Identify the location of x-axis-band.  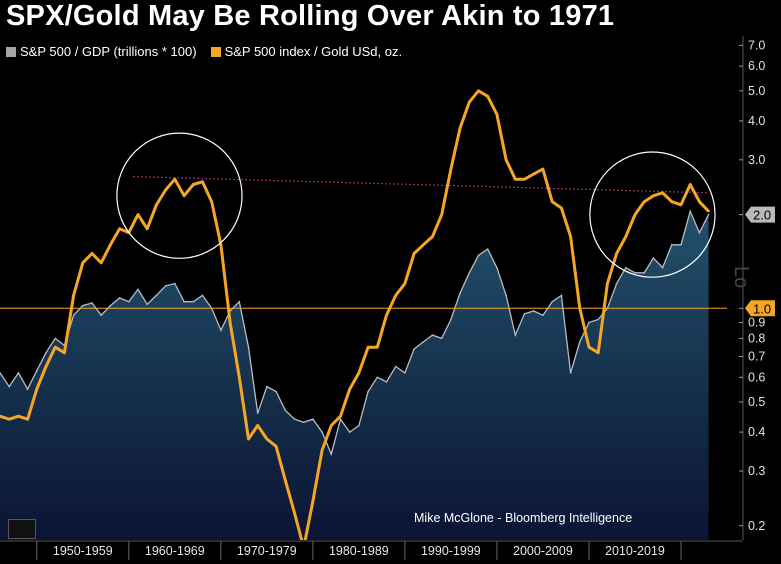
(390, 552).